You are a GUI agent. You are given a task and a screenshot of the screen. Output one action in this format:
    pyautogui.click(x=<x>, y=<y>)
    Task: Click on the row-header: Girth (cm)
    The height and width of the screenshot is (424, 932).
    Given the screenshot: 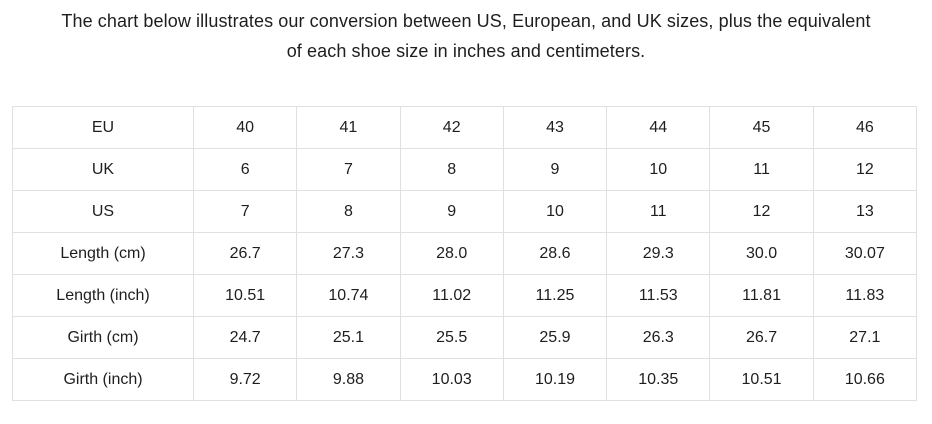 What is the action you would take?
    pyautogui.click(x=103, y=337)
    